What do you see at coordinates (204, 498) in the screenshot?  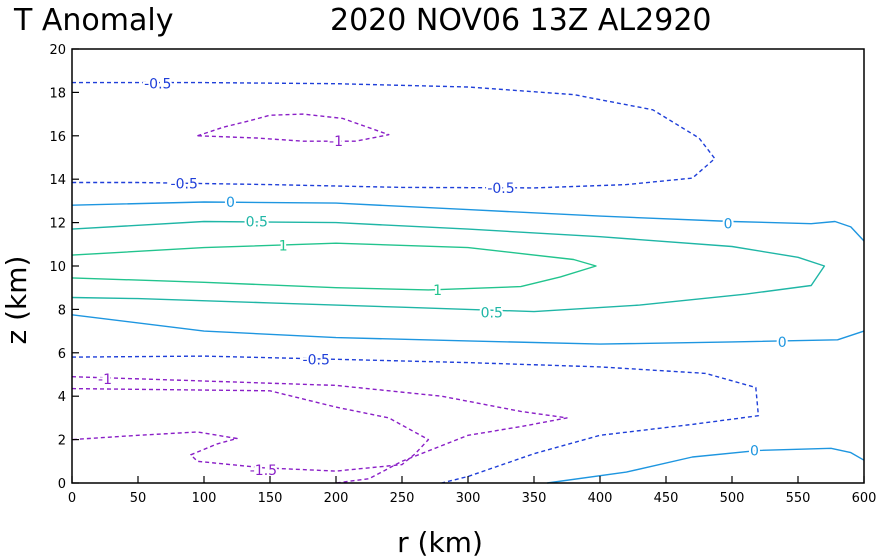 I see `x-tick-label-2: 100` at bounding box center [204, 498].